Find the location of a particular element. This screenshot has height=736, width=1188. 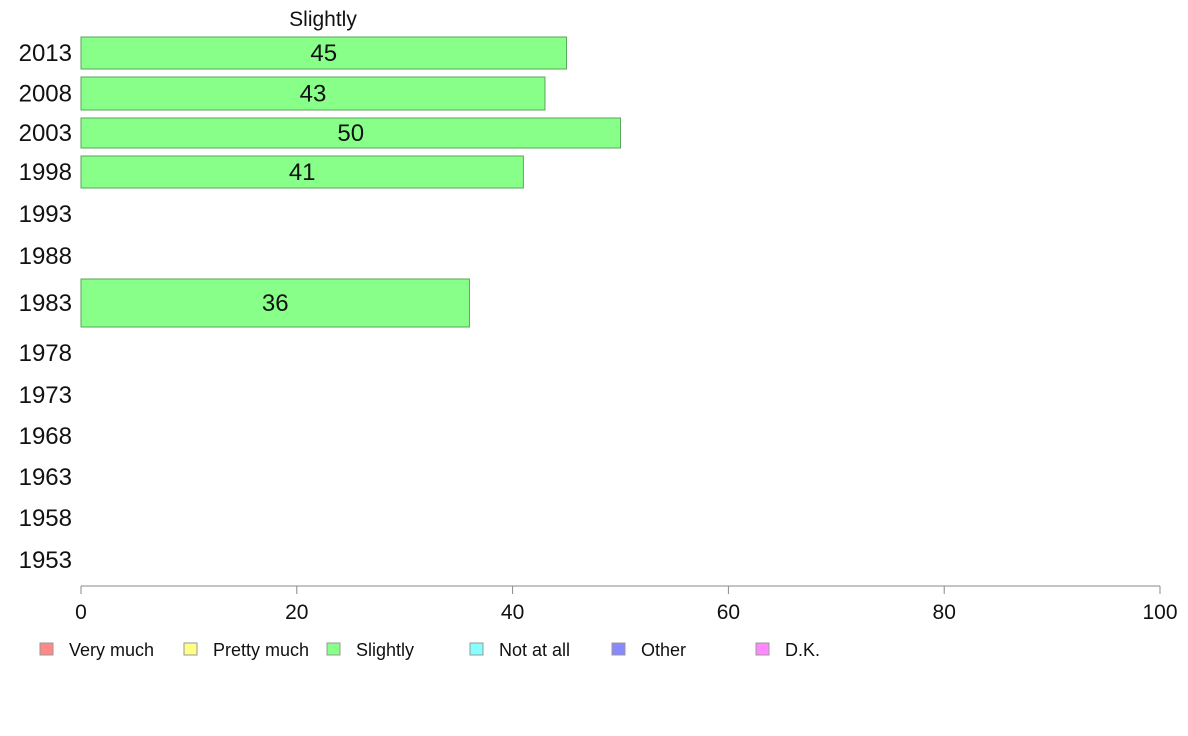

y-tick-label-1978: 1978 is located at coordinates (45, 353).